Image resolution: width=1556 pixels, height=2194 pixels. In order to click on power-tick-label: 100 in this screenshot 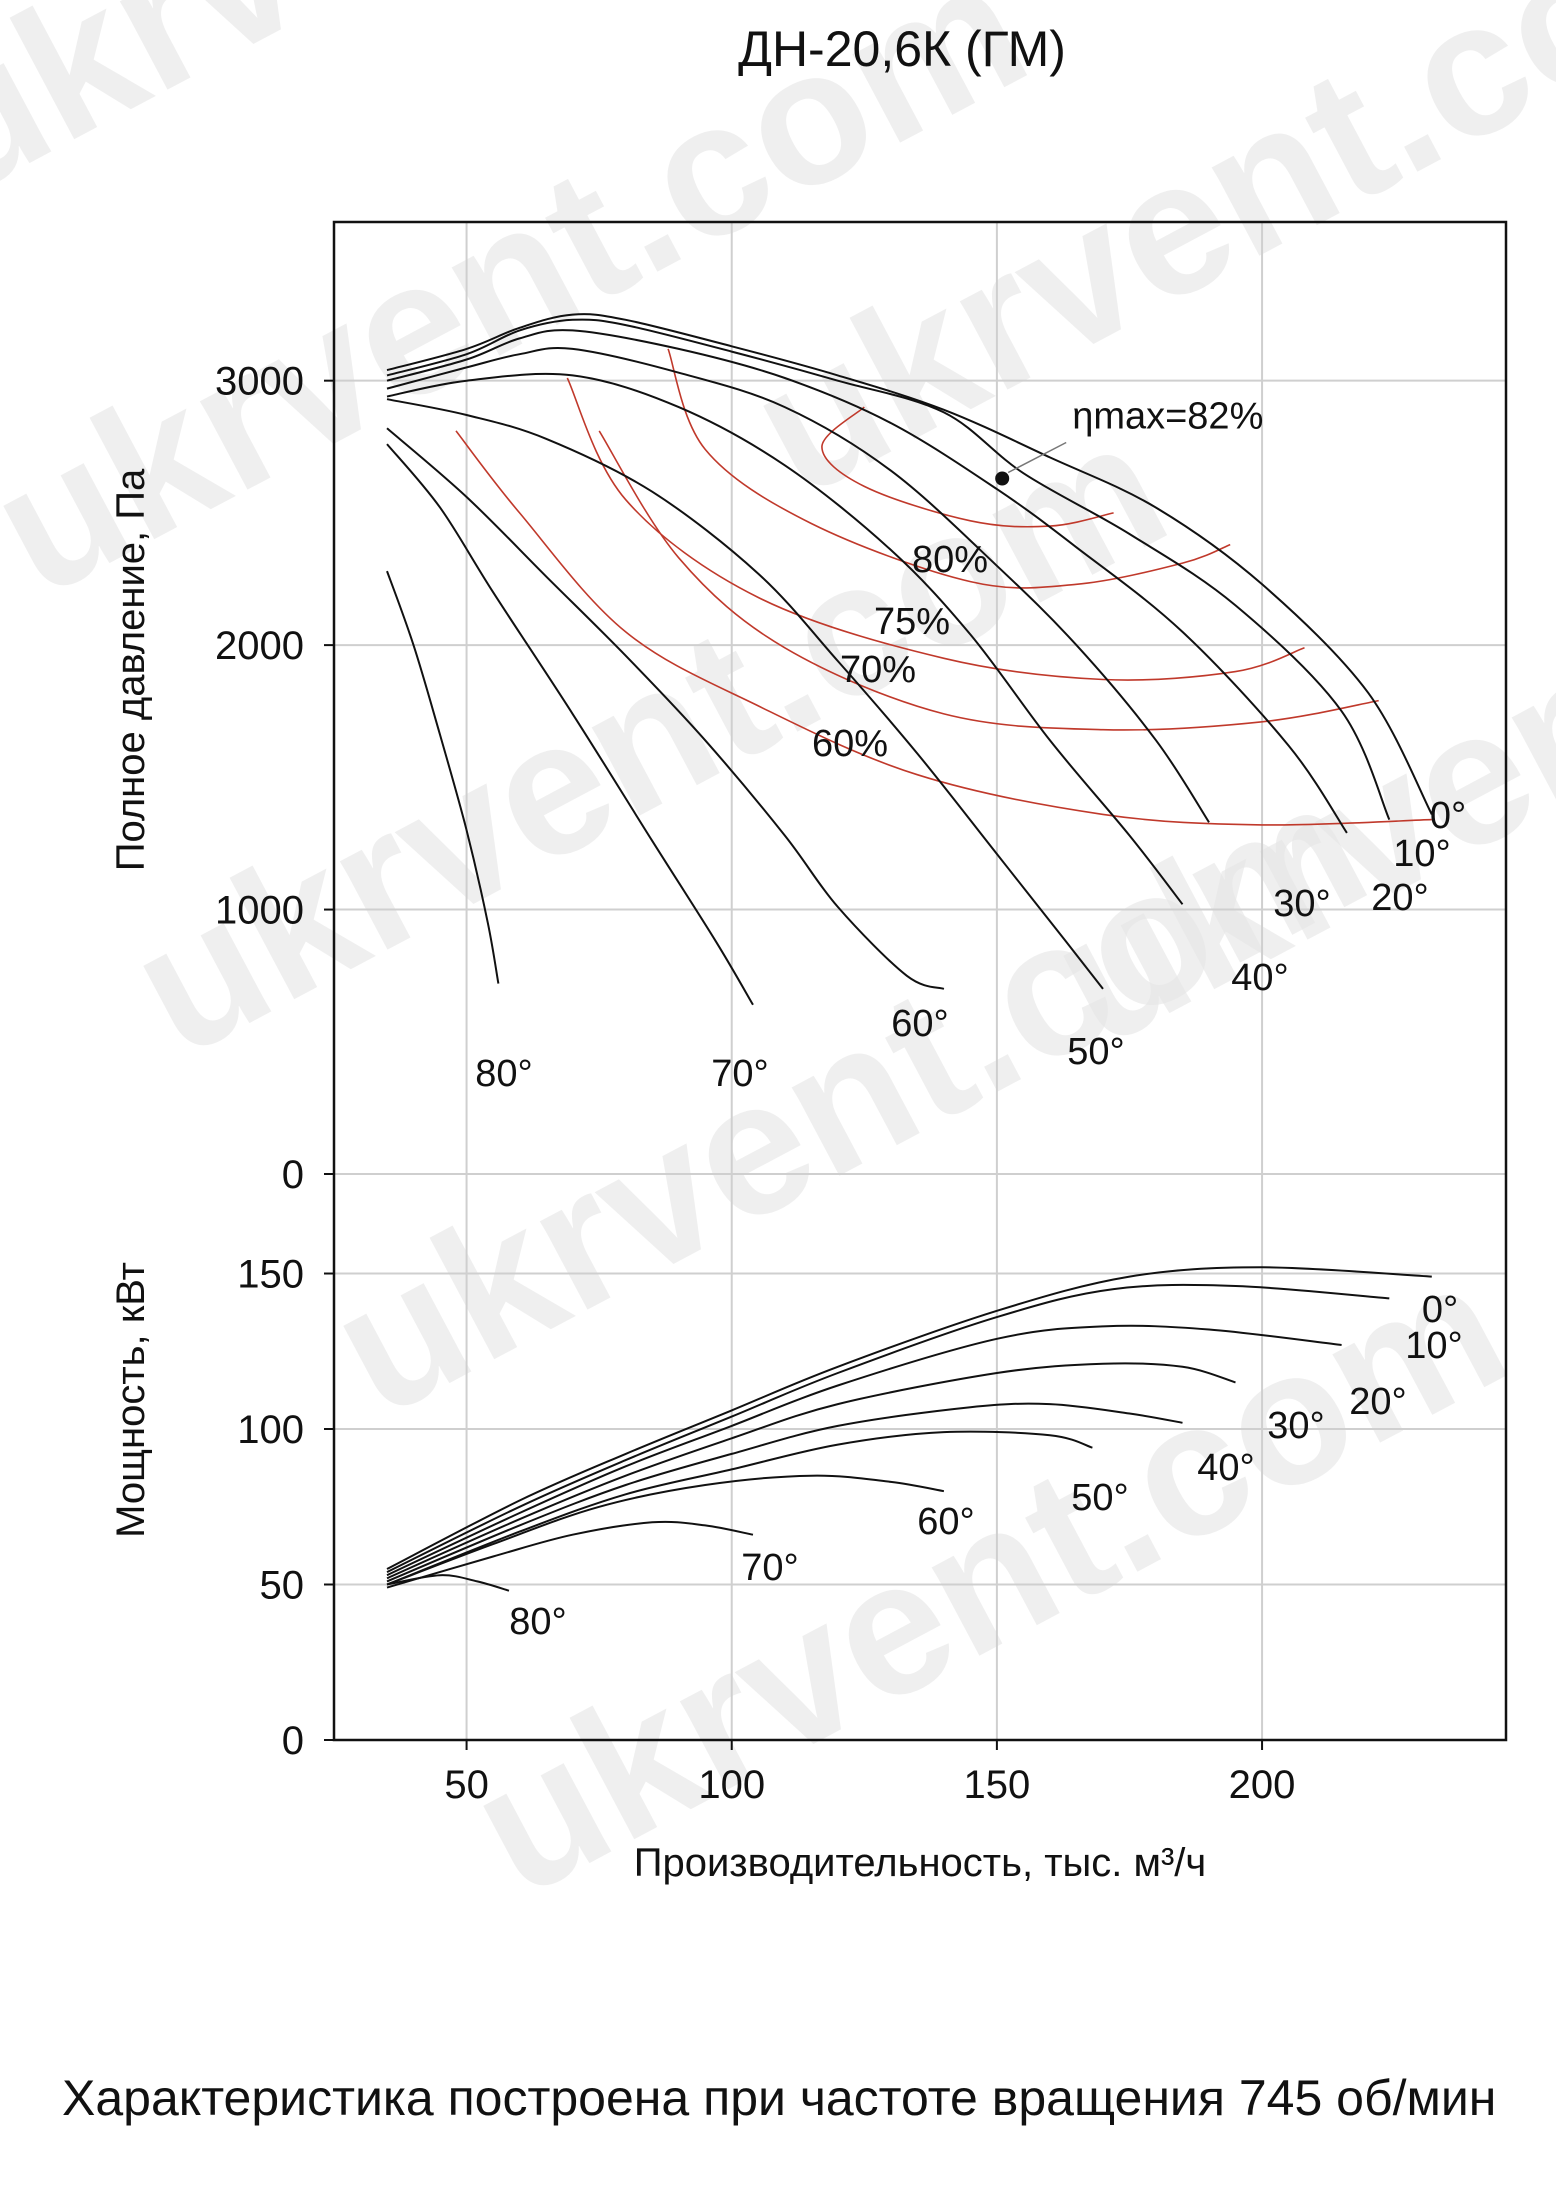, I will do `click(270, 1430)`.